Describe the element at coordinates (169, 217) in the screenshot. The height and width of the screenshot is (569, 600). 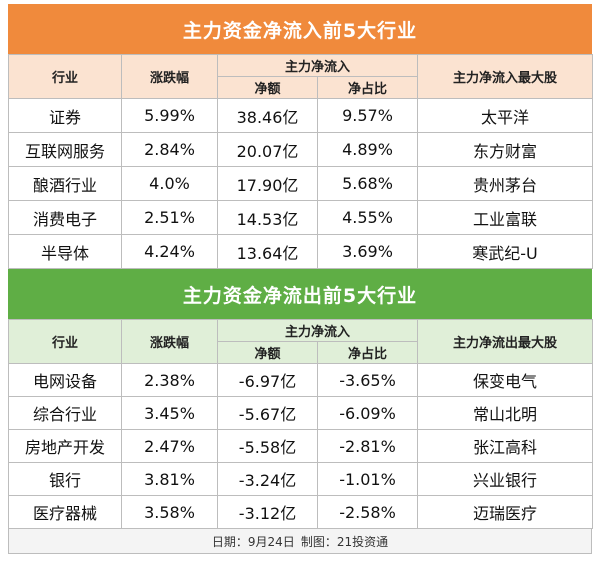
I see `change-cell: 2.51%` at that location.